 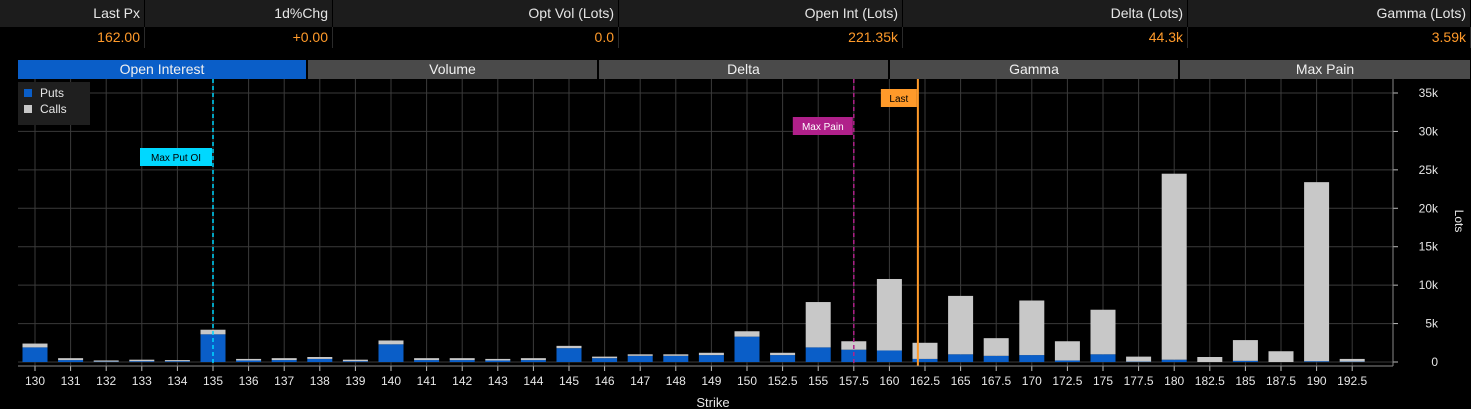 What do you see at coordinates (1317, 381) in the screenshot?
I see `x-tick-label: 190` at bounding box center [1317, 381].